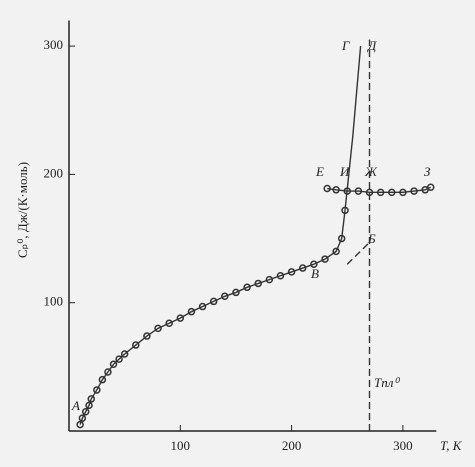 Image resolution: width=475 pixels, height=467 pixels. What do you see at coordinates (181, 445) in the screenshot?
I see `x-tick-label: 100` at bounding box center [181, 445].